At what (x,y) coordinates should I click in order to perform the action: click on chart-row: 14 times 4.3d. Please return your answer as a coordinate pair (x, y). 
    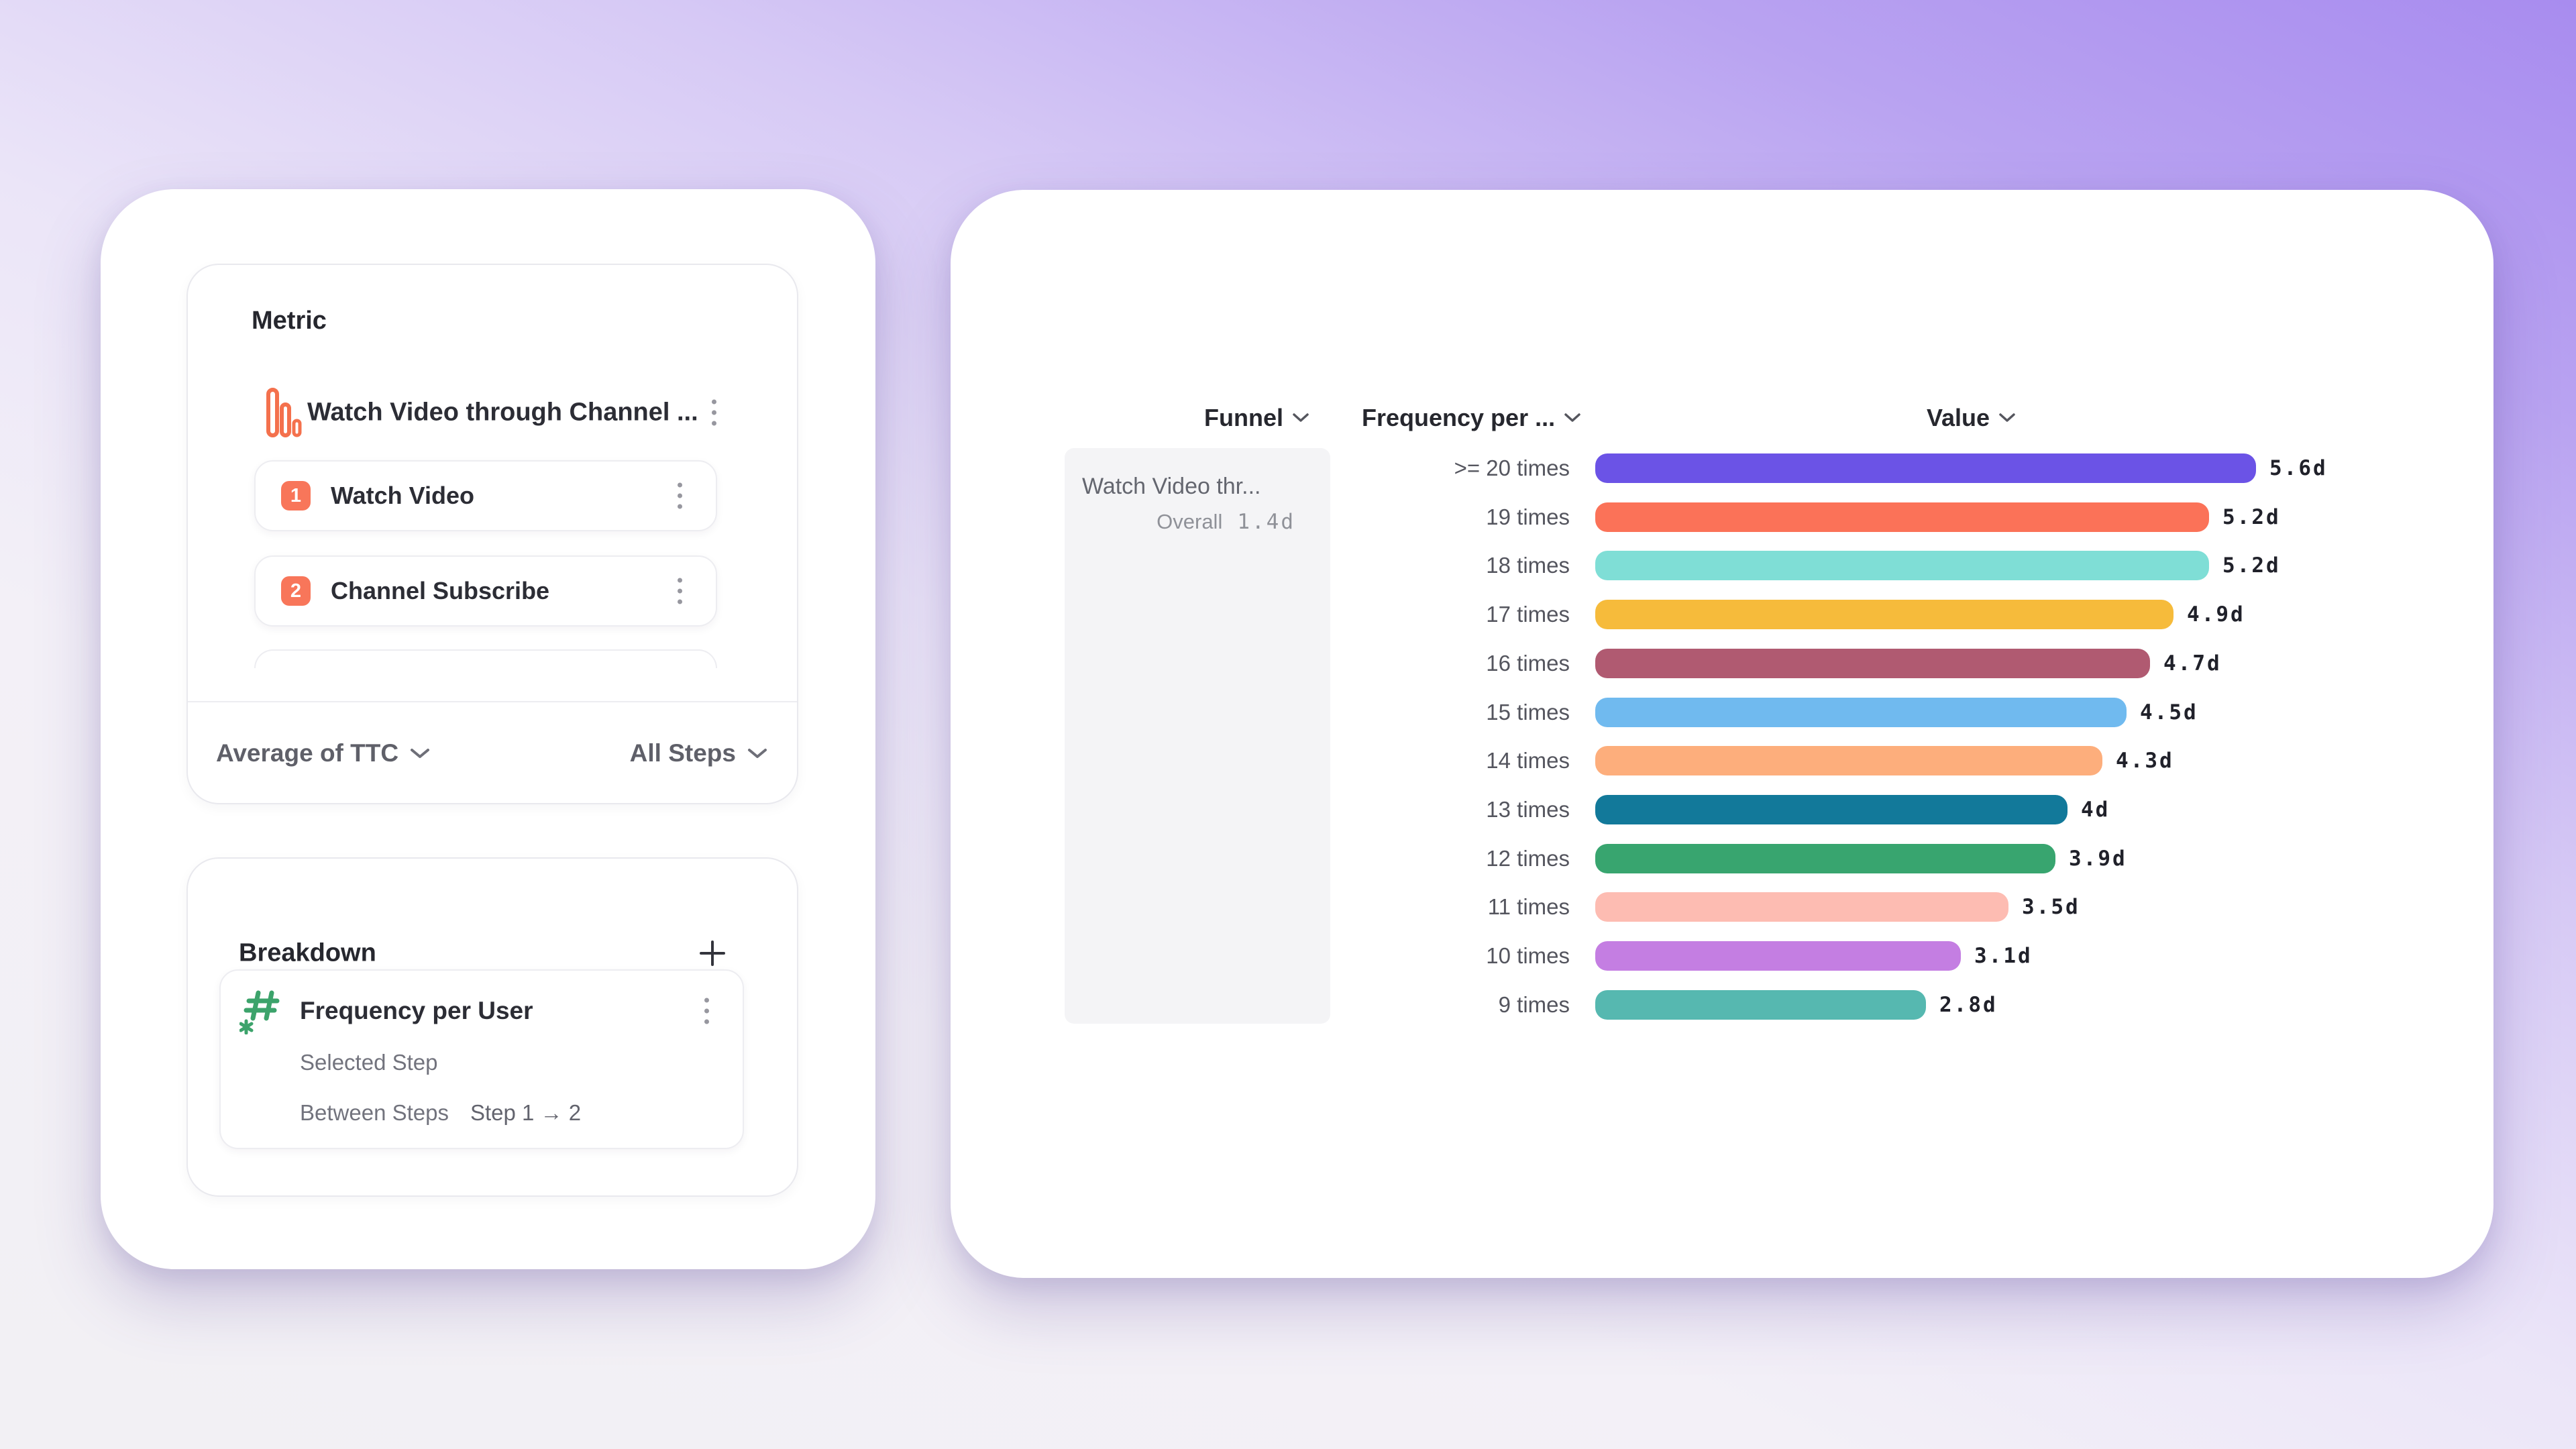
    Looking at the image, I should click on (1722, 761).